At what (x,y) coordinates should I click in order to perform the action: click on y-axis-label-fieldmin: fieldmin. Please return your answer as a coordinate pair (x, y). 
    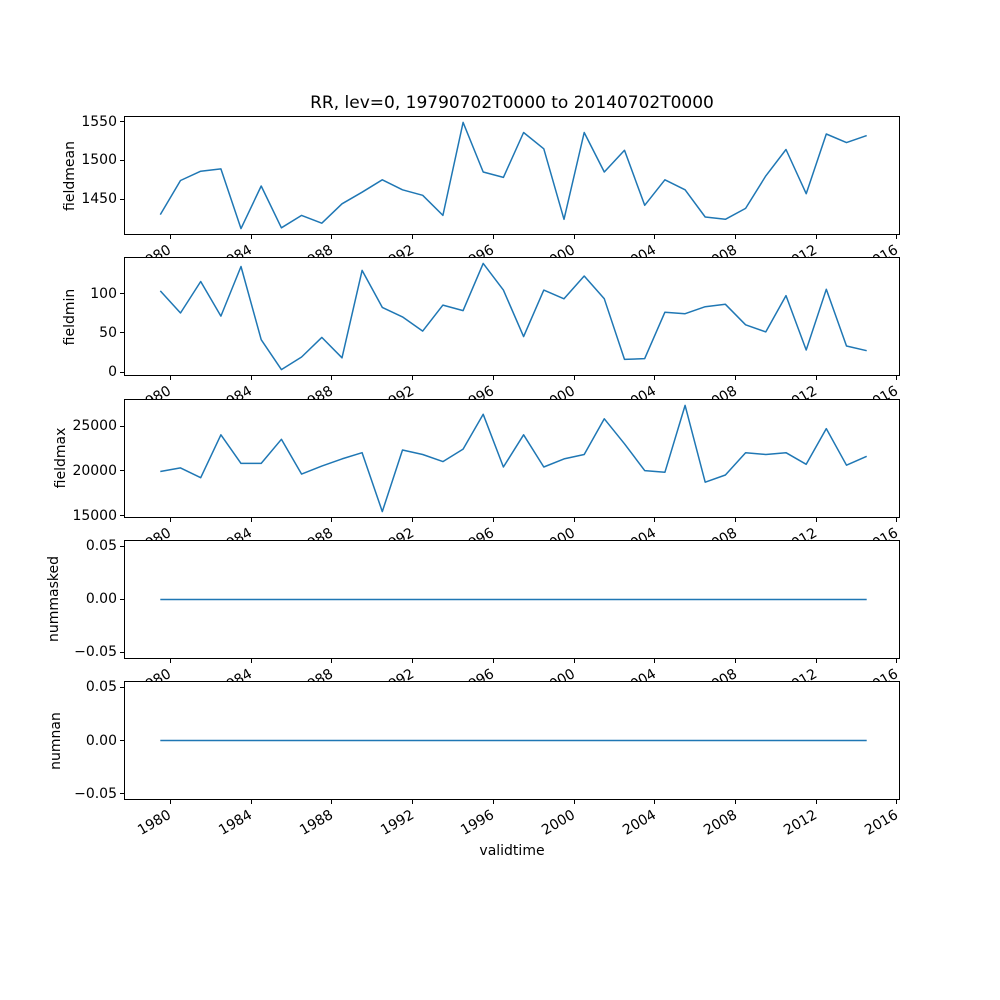
    Looking at the image, I should click on (70, 317).